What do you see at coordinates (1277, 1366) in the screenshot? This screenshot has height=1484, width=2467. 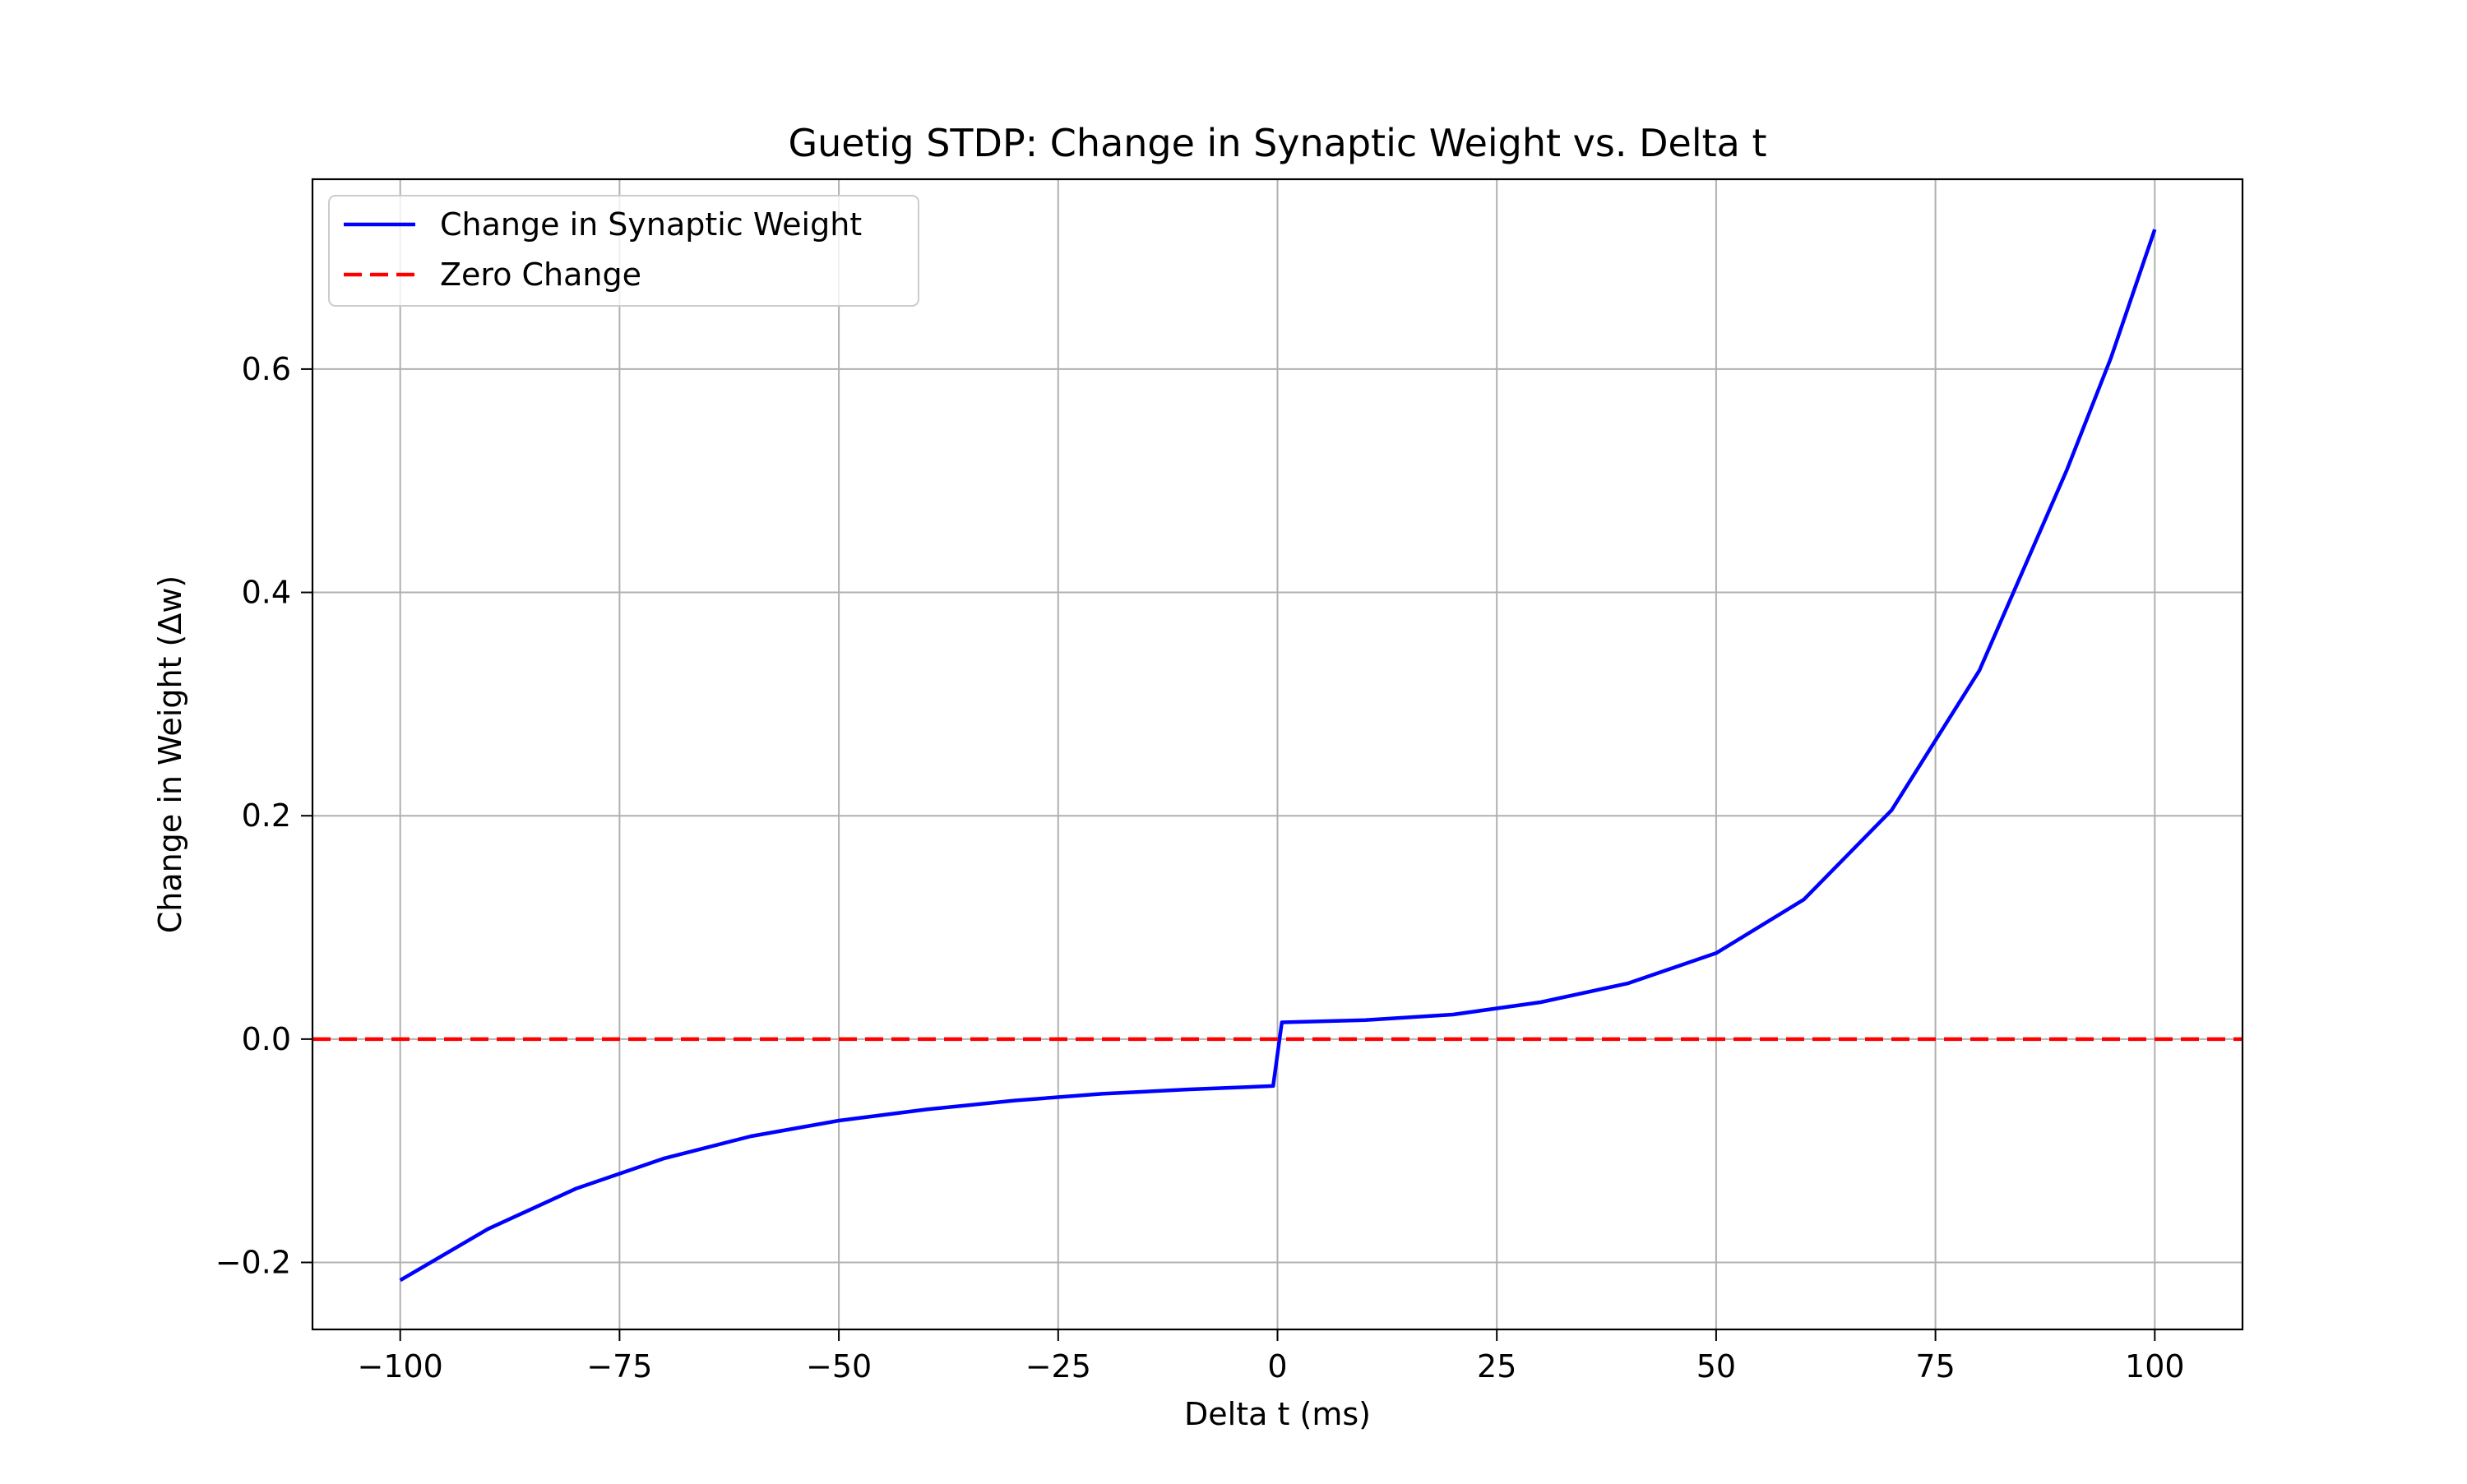 I see `x-tick-label: 0` at bounding box center [1277, 1366].